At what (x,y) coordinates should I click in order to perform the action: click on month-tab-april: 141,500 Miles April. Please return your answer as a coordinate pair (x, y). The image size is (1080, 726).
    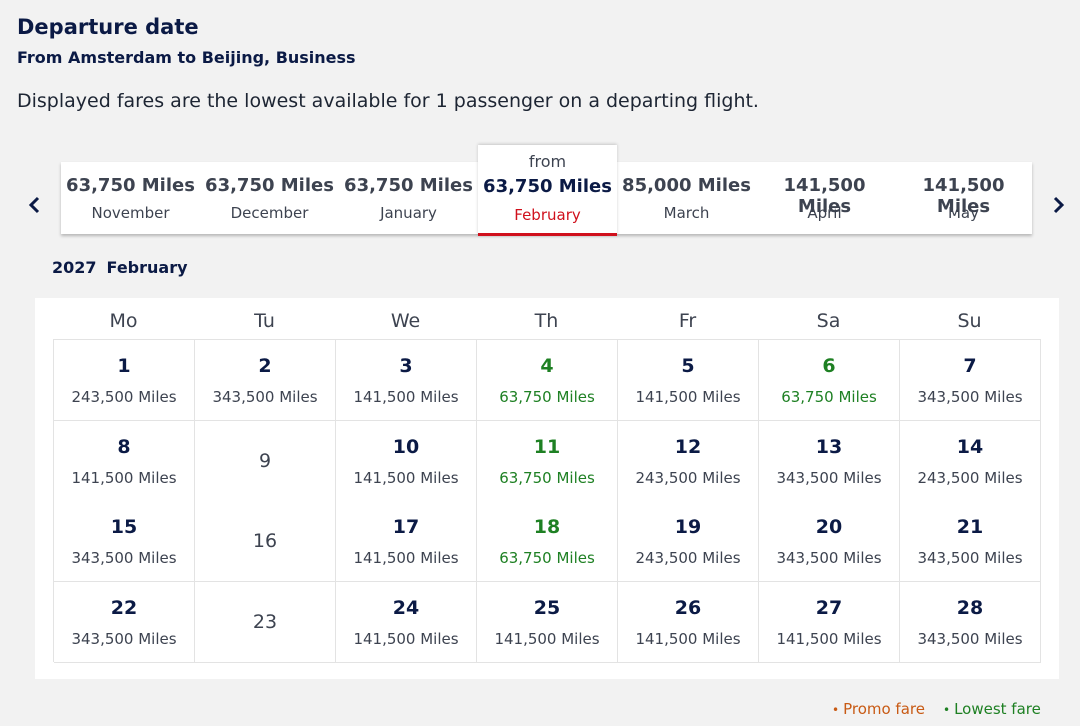
    Looking at the image, I should click on (824, 198).